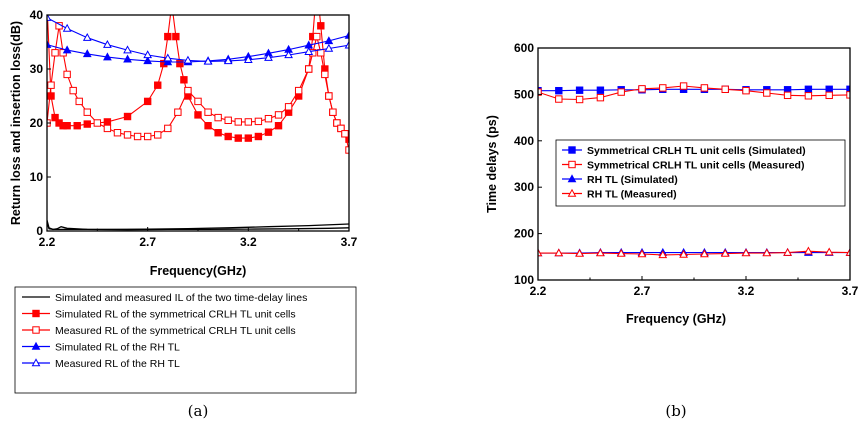 The height and width of the screenshot is (429, 864). I want to click on chart-a-xtick-label: 3.2, so click(248, 242).